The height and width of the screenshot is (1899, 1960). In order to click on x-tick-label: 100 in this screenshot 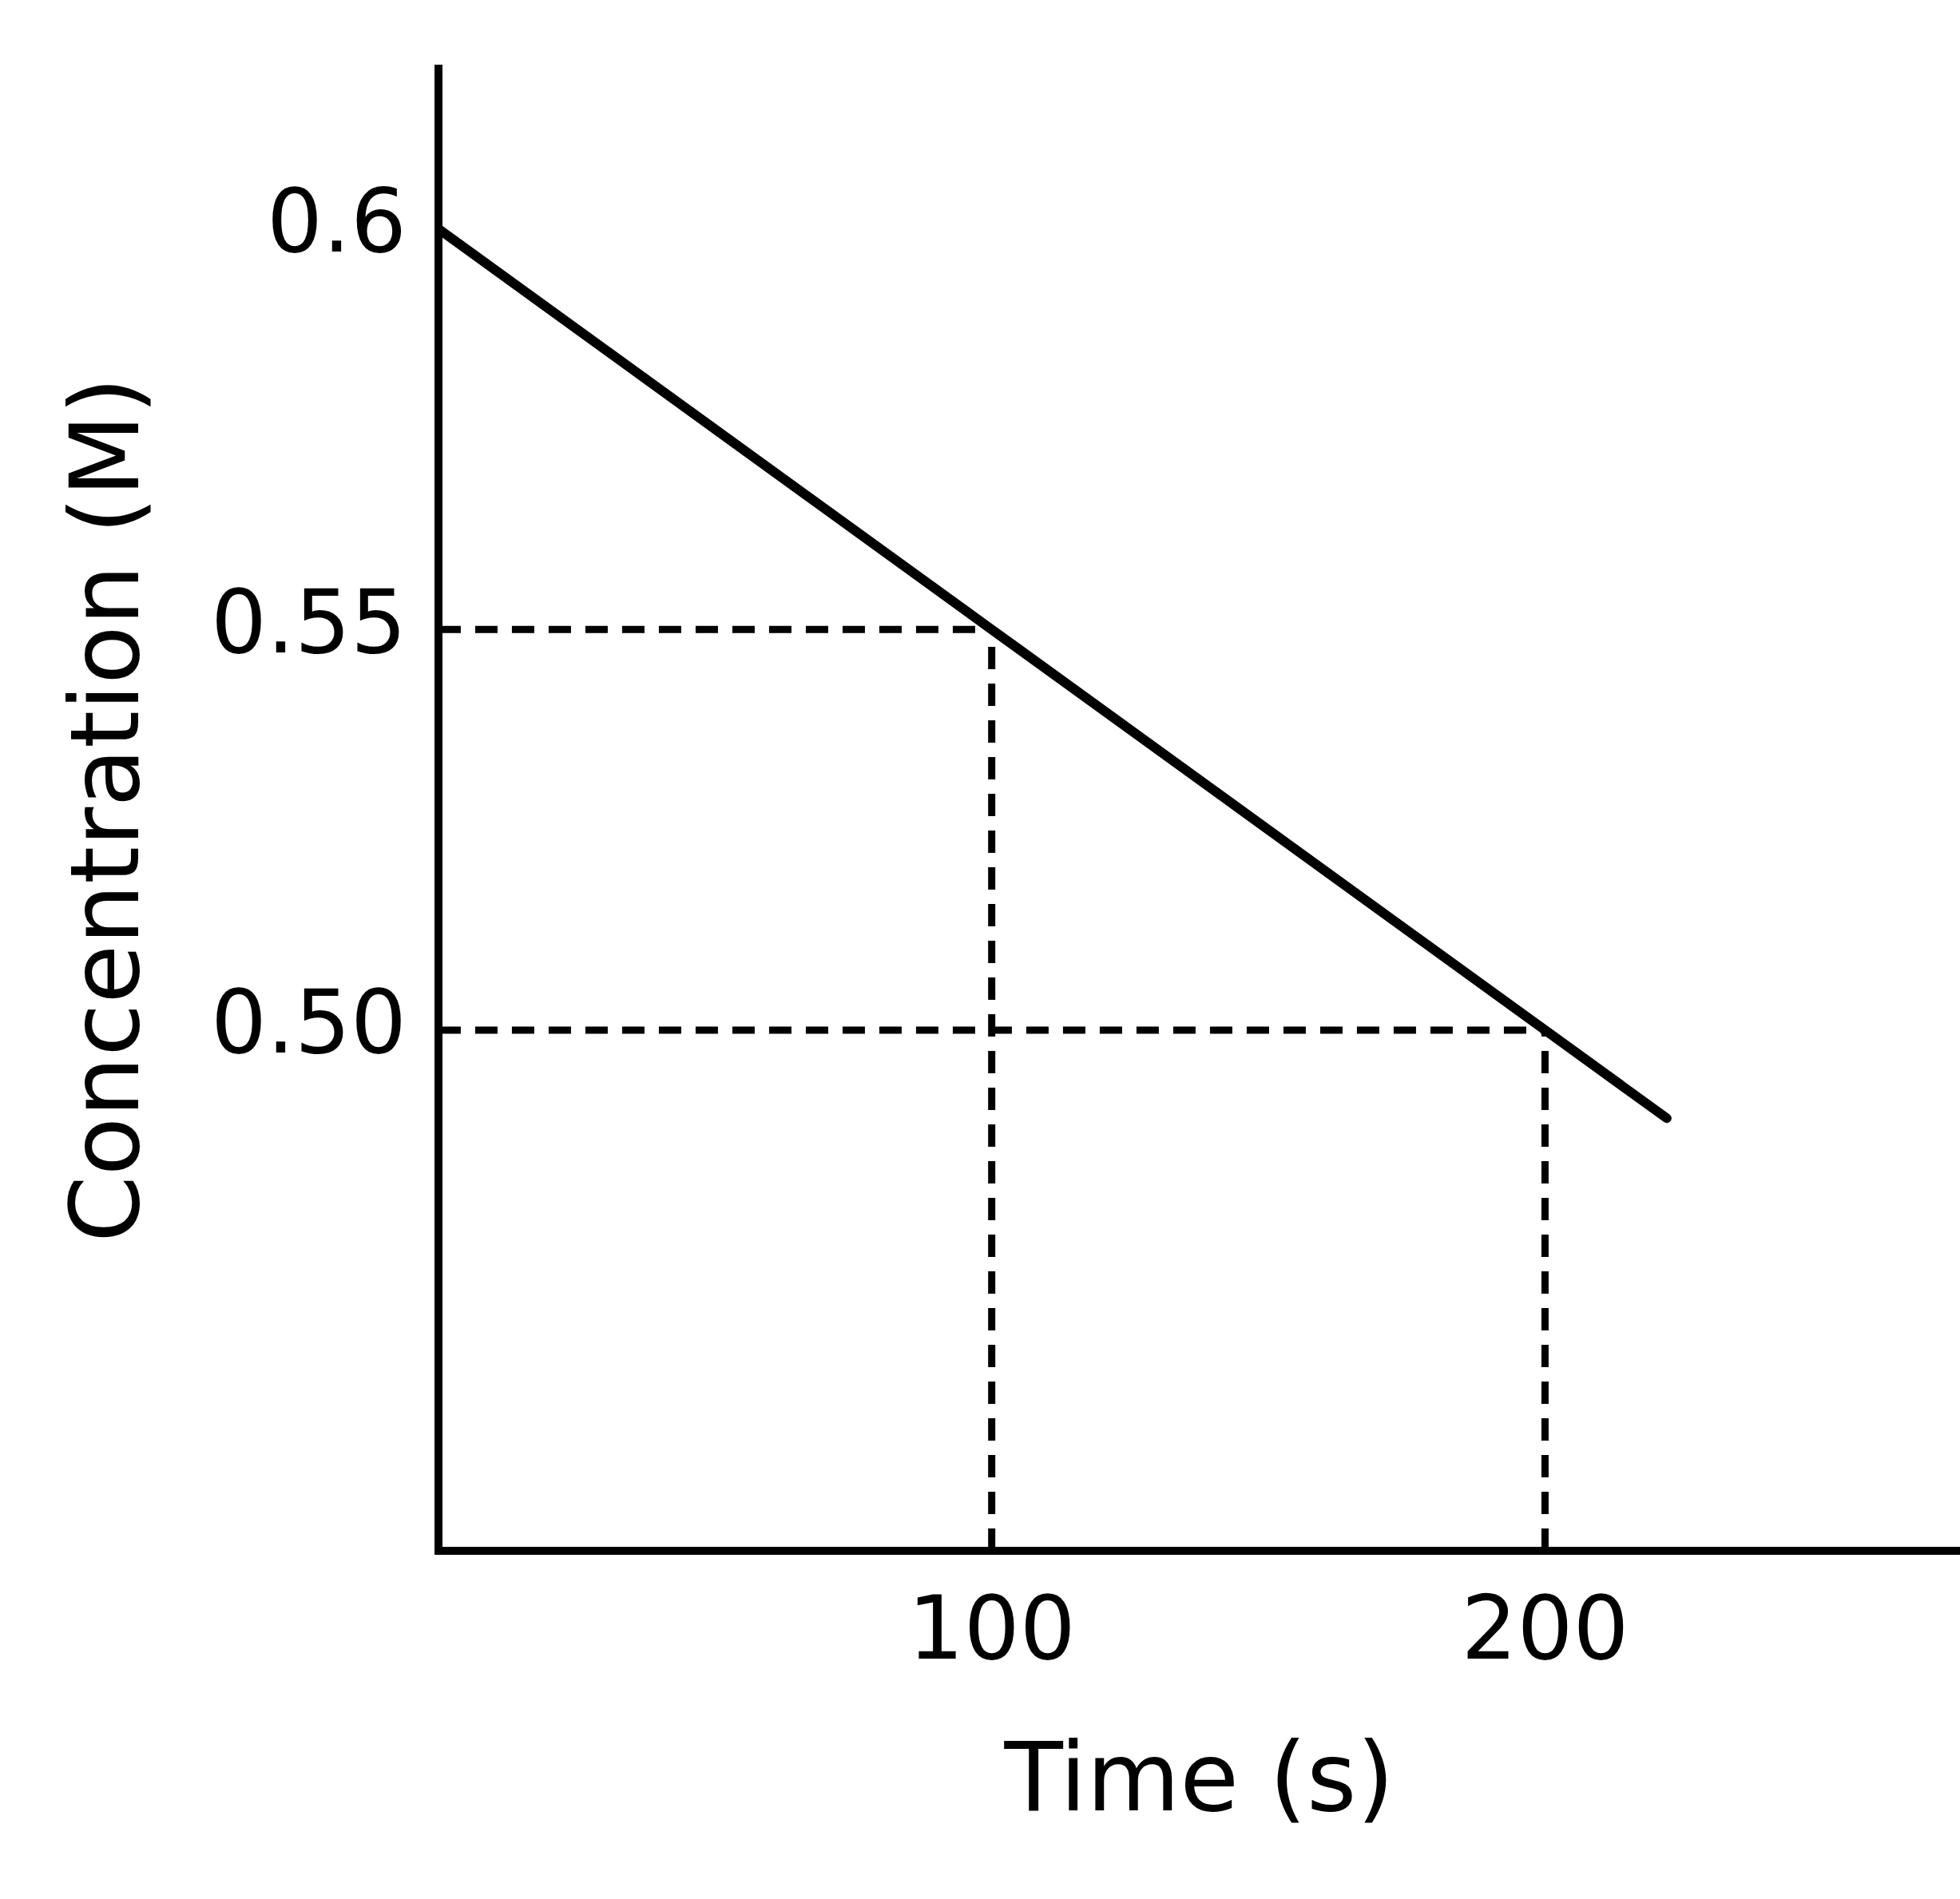, I will do `click(991, 1627)`.